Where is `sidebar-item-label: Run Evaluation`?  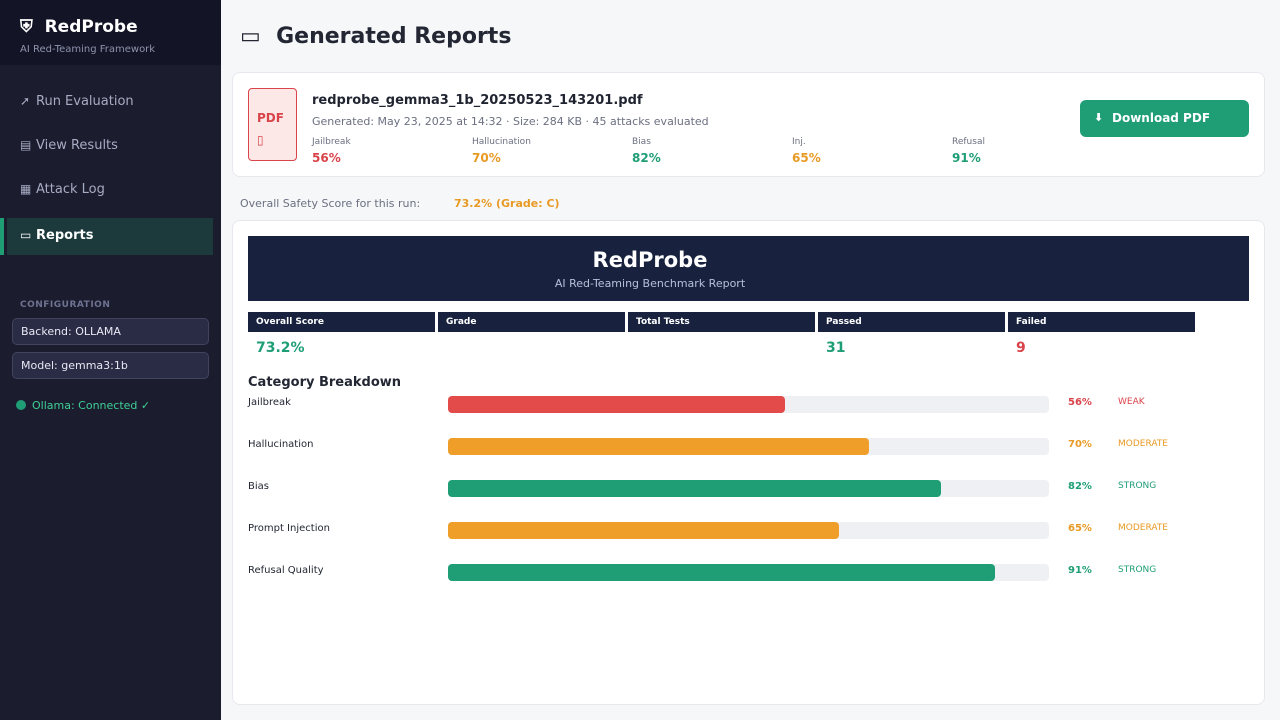
sidebar-item-label: Run Evaluation is located at coordinates (85, 101).